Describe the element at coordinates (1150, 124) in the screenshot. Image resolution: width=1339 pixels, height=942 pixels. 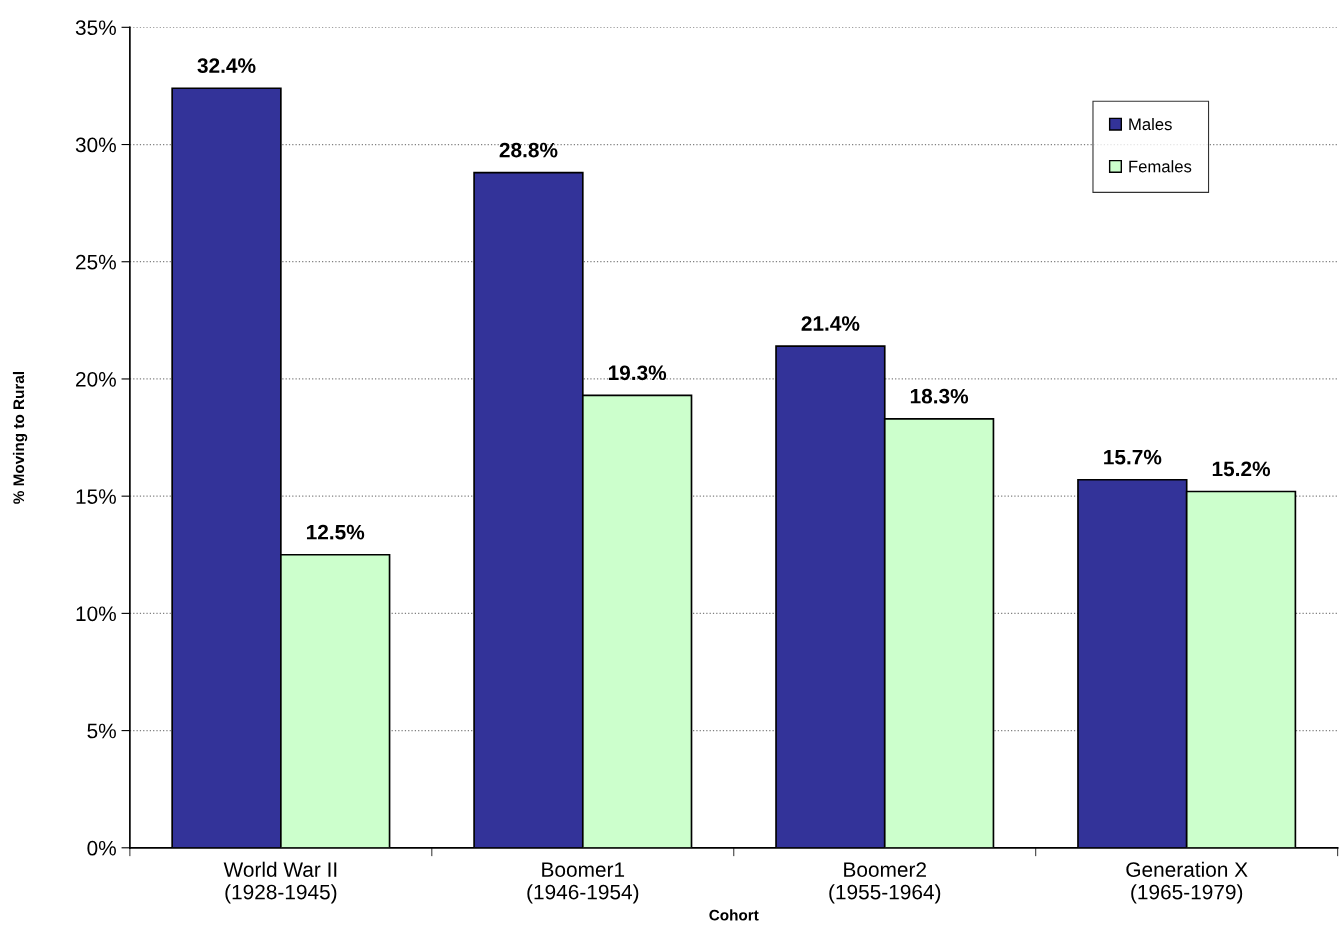
I see `legend-label: Males` at that location.